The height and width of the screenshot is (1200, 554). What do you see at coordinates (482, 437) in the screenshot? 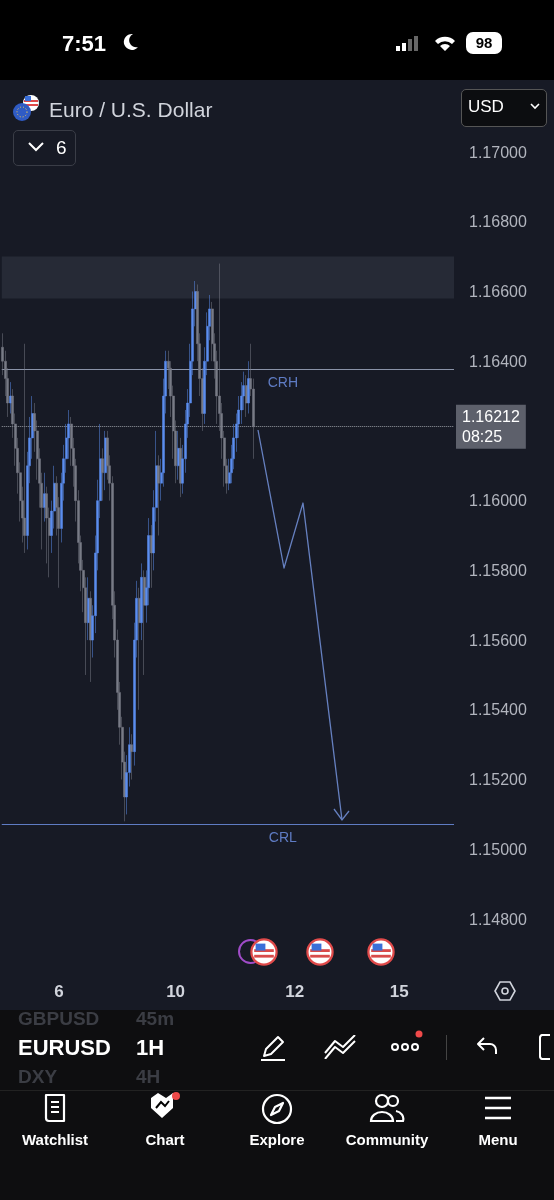
I see `text: 08:25` at bounding box center [482, 437].